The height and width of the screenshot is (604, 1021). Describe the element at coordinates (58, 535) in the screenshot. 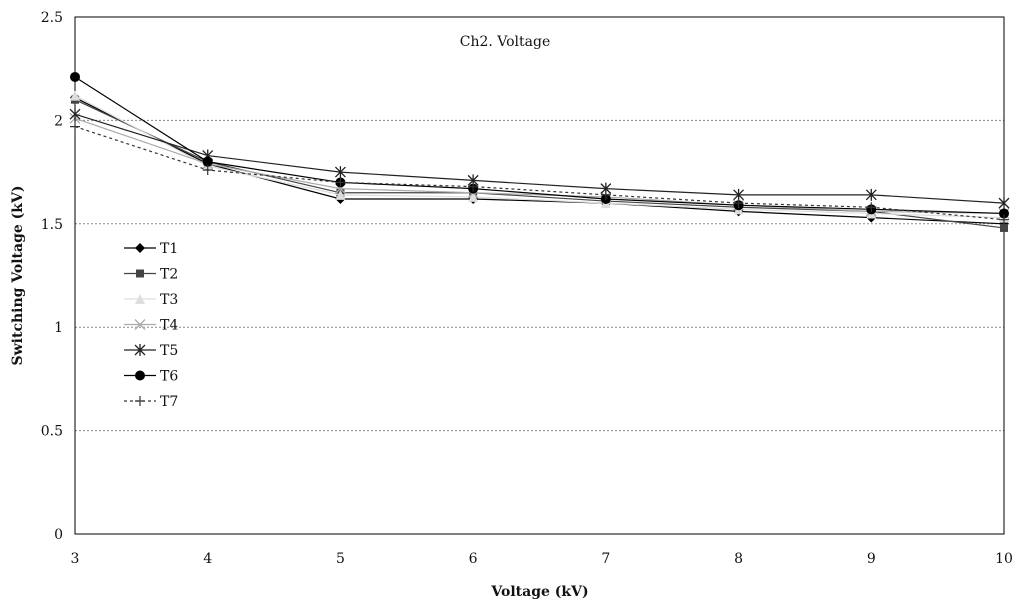

I see `y-tick-label: 0` at that location.